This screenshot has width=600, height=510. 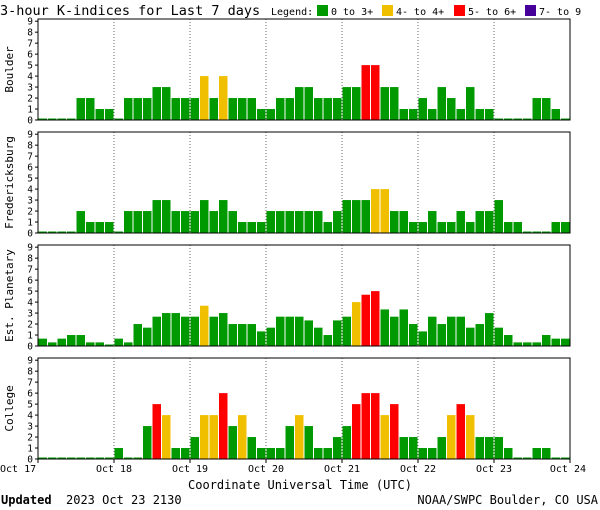 What do you see at coordinates (449, 11) in the screenshot?
I see `legend: 0 to 3+ 4- to 4+ 5- to 6+ 7- to 9` at bounding box center [449, 11].